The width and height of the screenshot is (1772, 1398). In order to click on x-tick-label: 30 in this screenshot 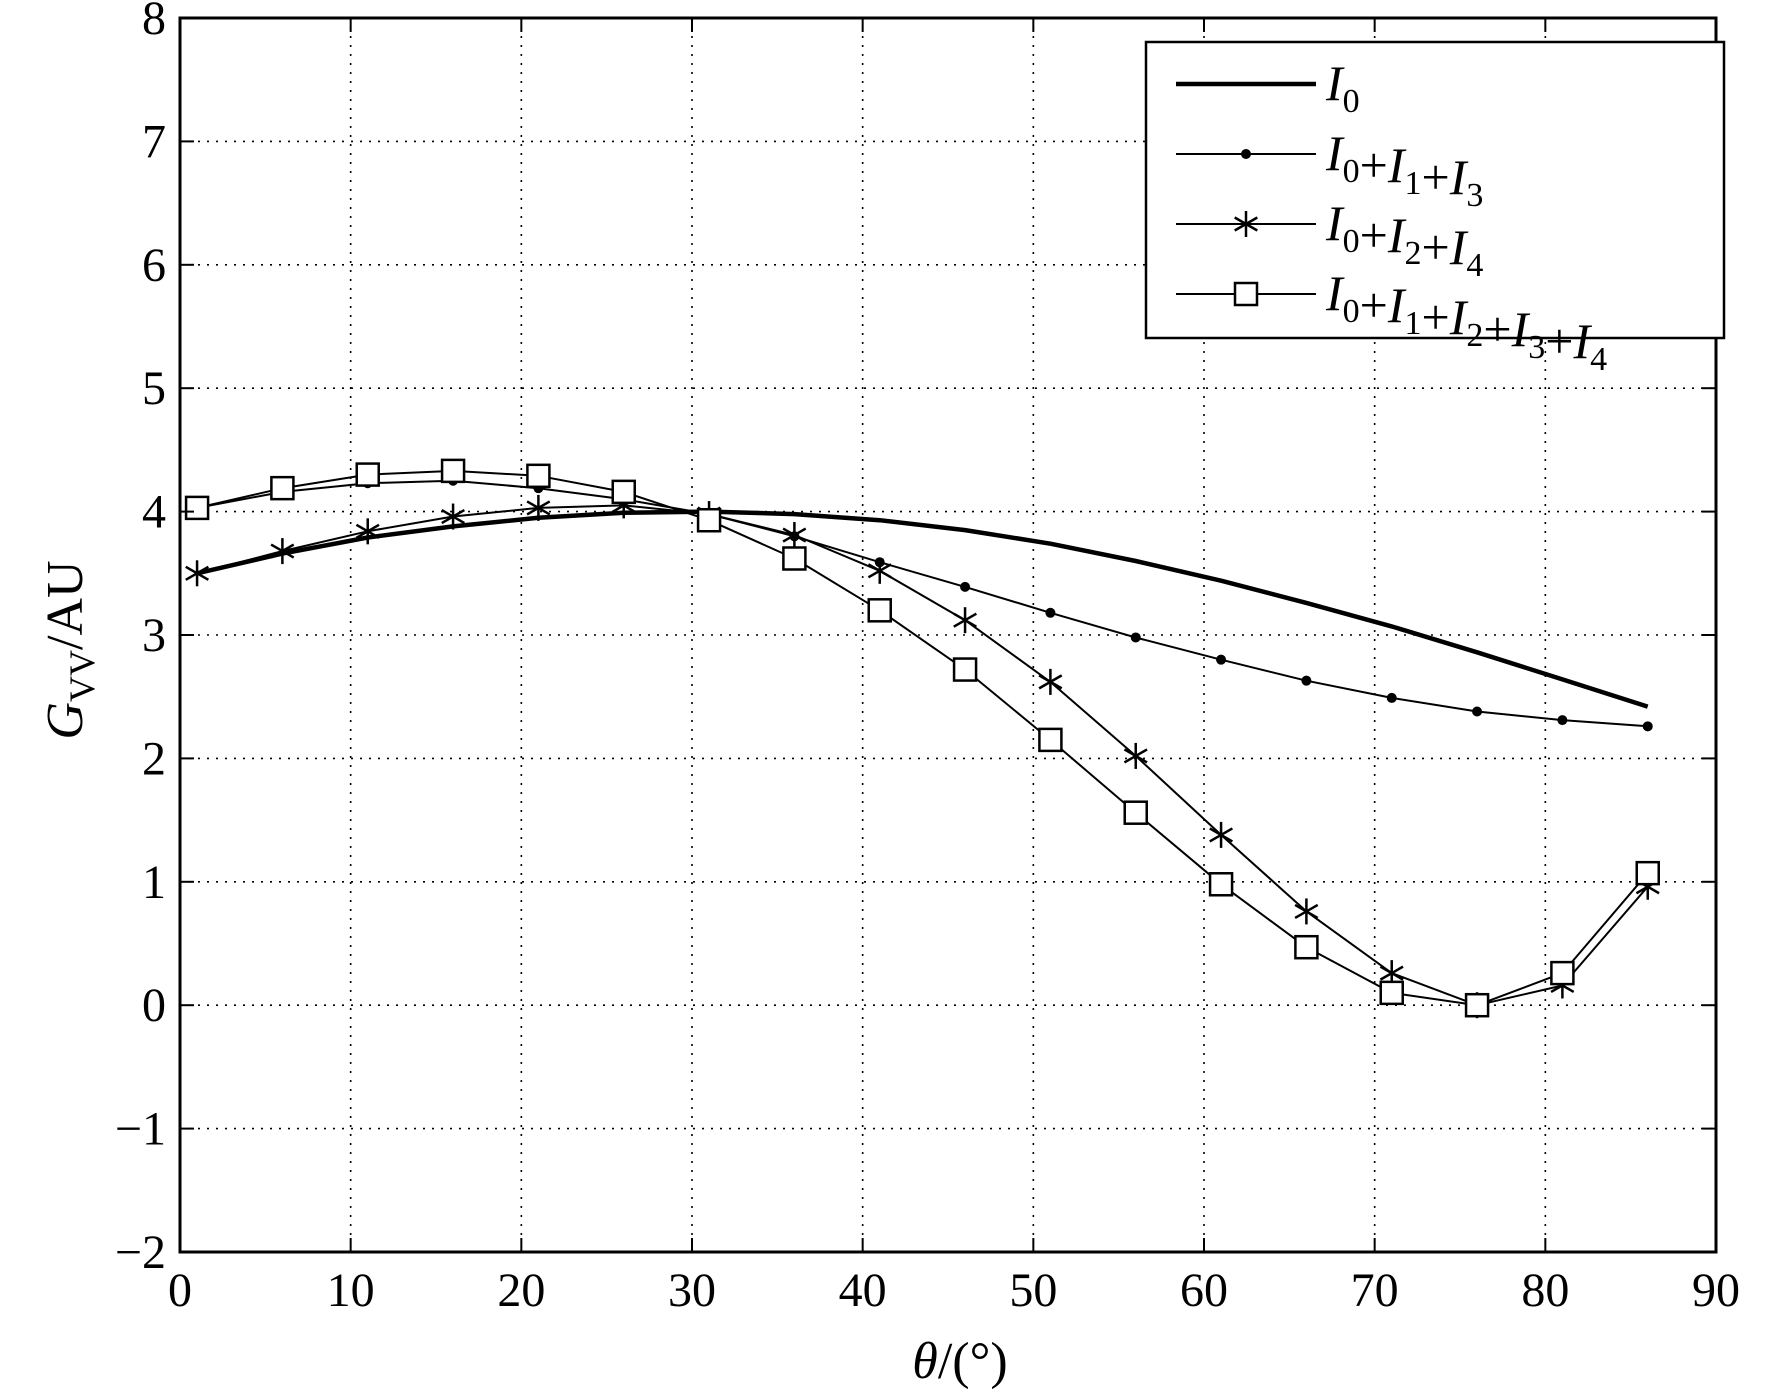, I will do `click(692, 1290)`.